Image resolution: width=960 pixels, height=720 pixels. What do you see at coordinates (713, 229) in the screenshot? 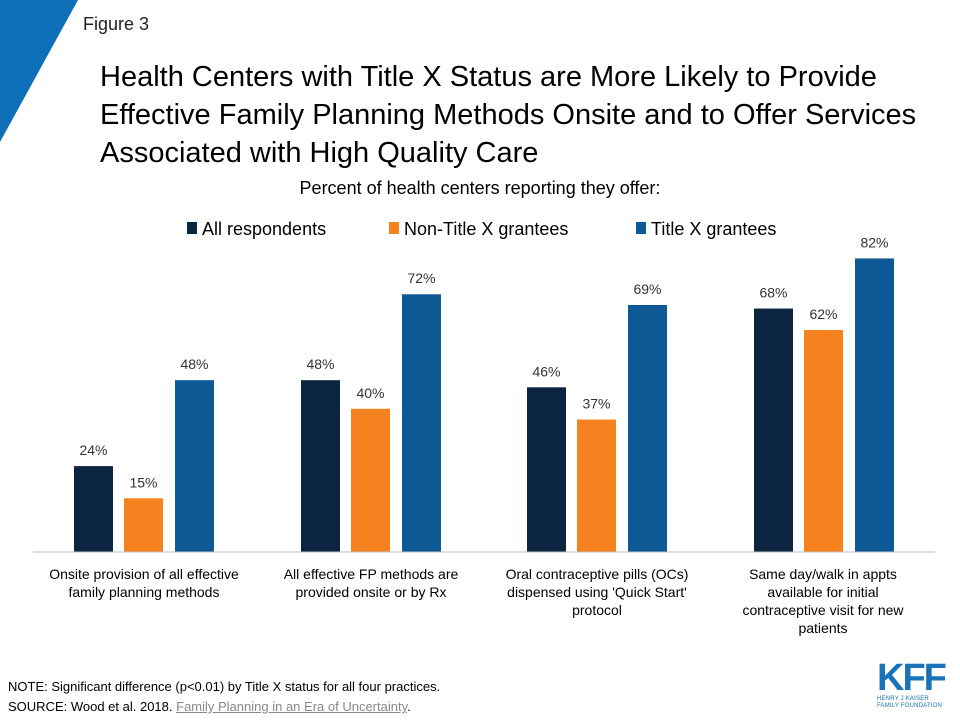
I see `legend-label: Title X grantees` at bounding box center [713, 229].